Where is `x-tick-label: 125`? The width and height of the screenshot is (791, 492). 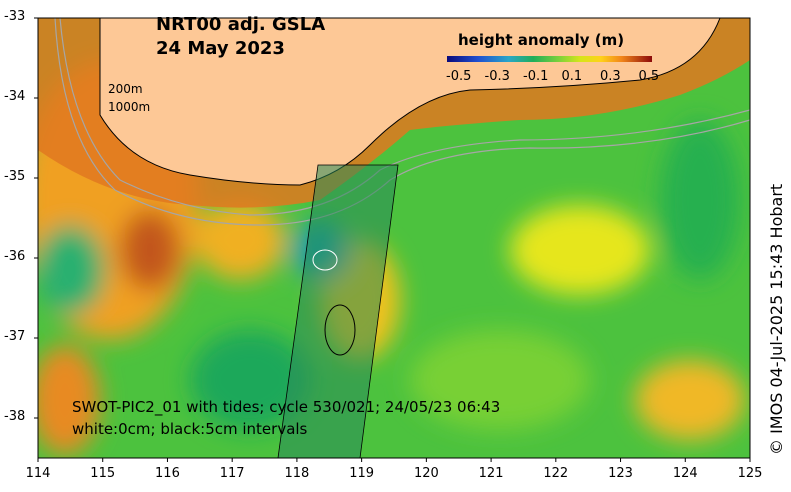 x-tick-label: 125 is located at coordinates (750, 473).